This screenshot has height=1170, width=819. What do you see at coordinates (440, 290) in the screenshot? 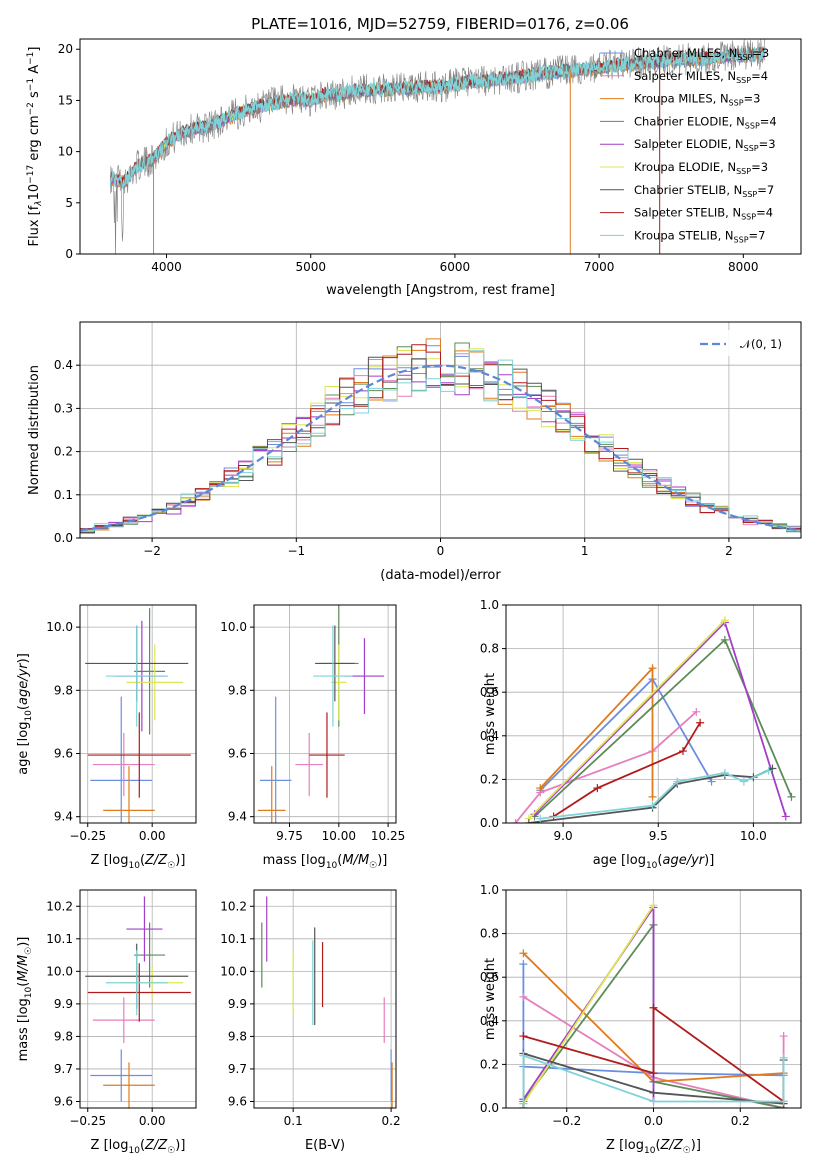
I see `x-axis-label: wavelength [Angstrom, rest frame]` at bounding box center [440, 290].